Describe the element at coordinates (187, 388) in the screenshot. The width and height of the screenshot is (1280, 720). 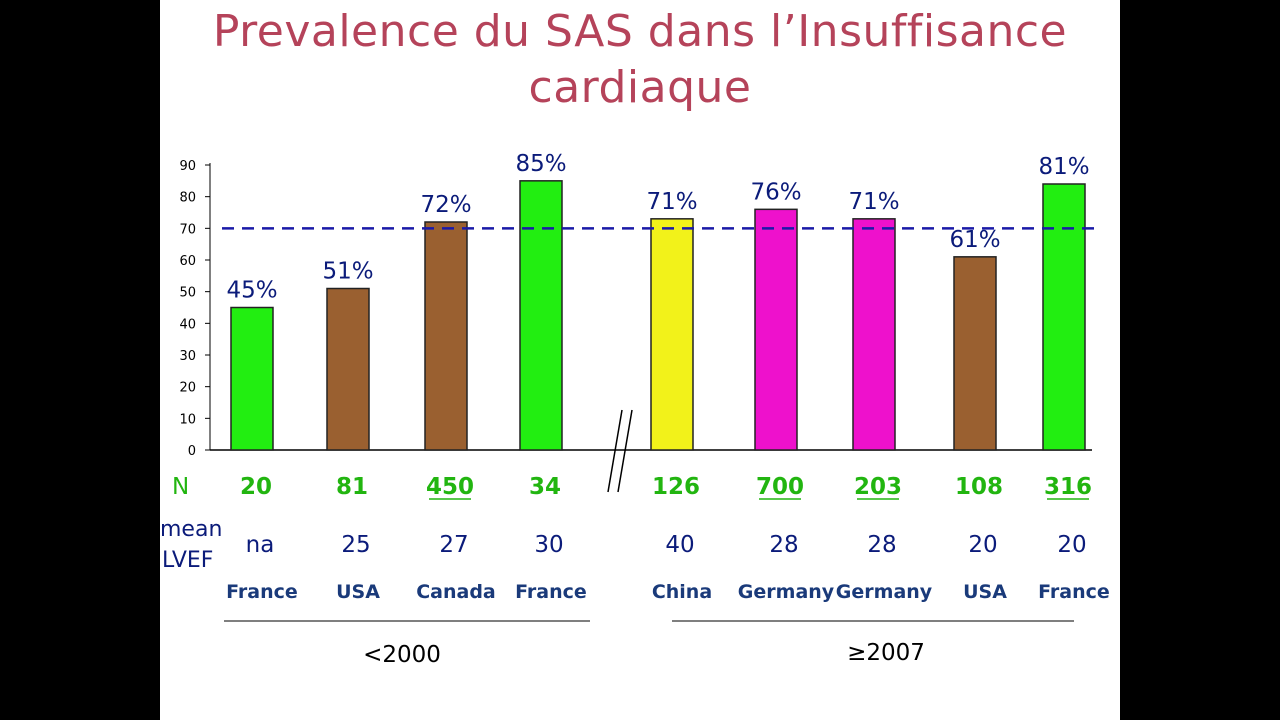
I see `y-tick-label: 20` at that location.